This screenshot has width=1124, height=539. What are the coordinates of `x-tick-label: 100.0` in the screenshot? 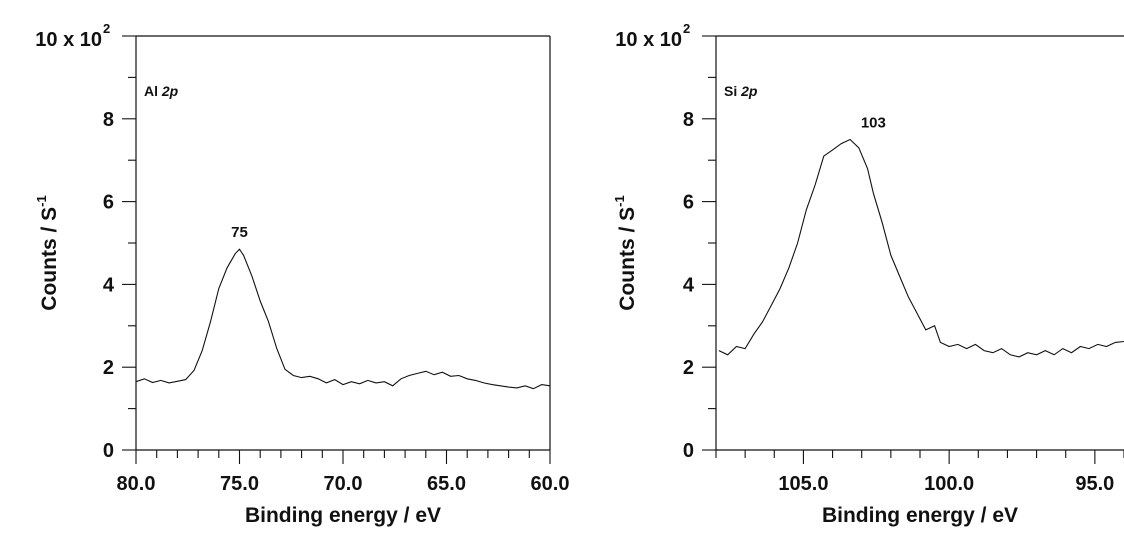 It's located at (949, 484).